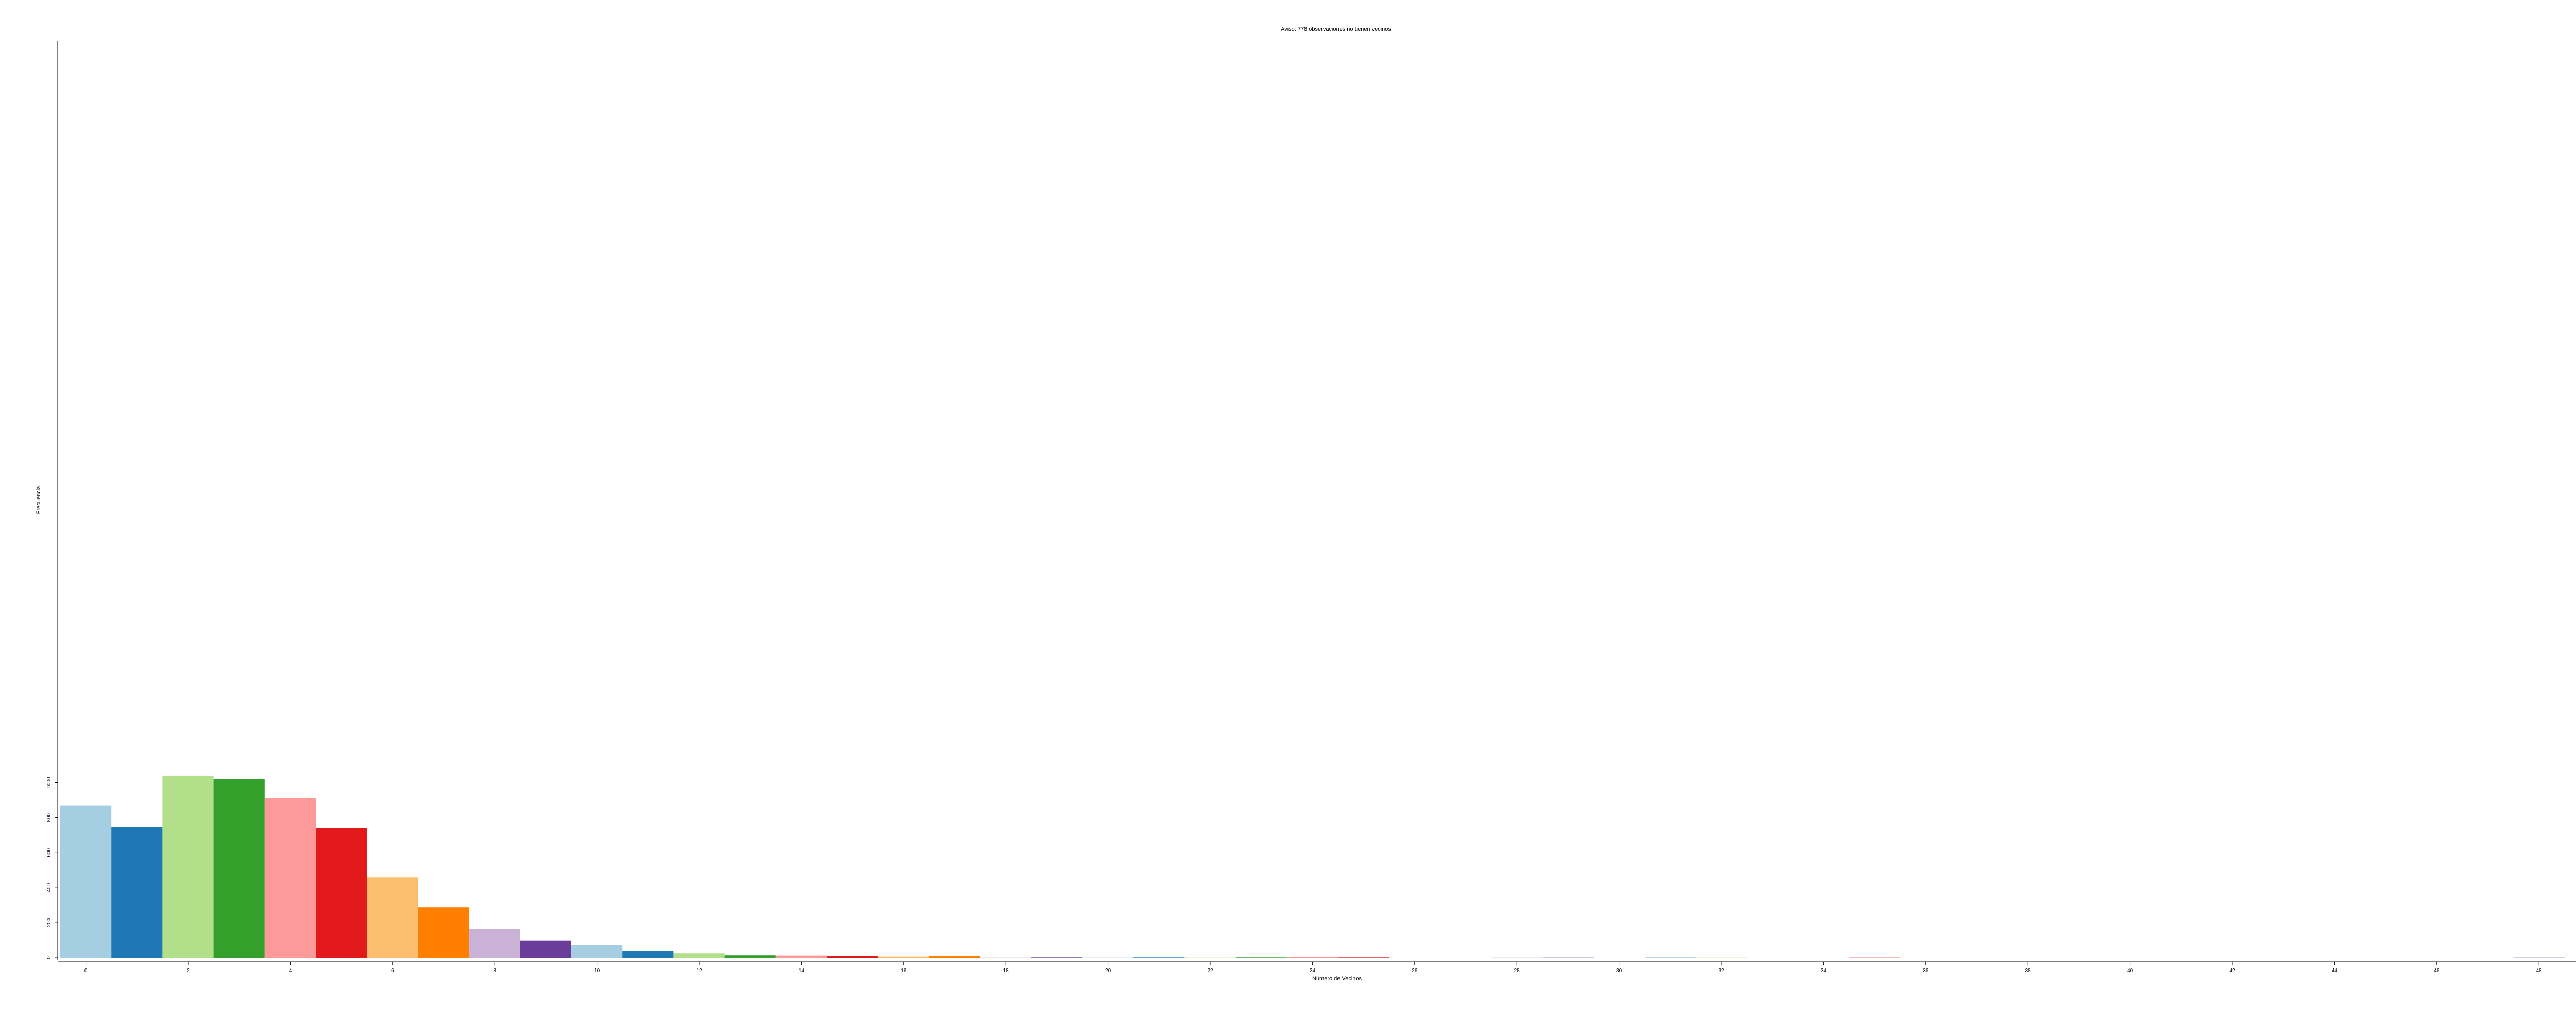  I want to click on x-tick-label-8: 8, so click(494, 971).